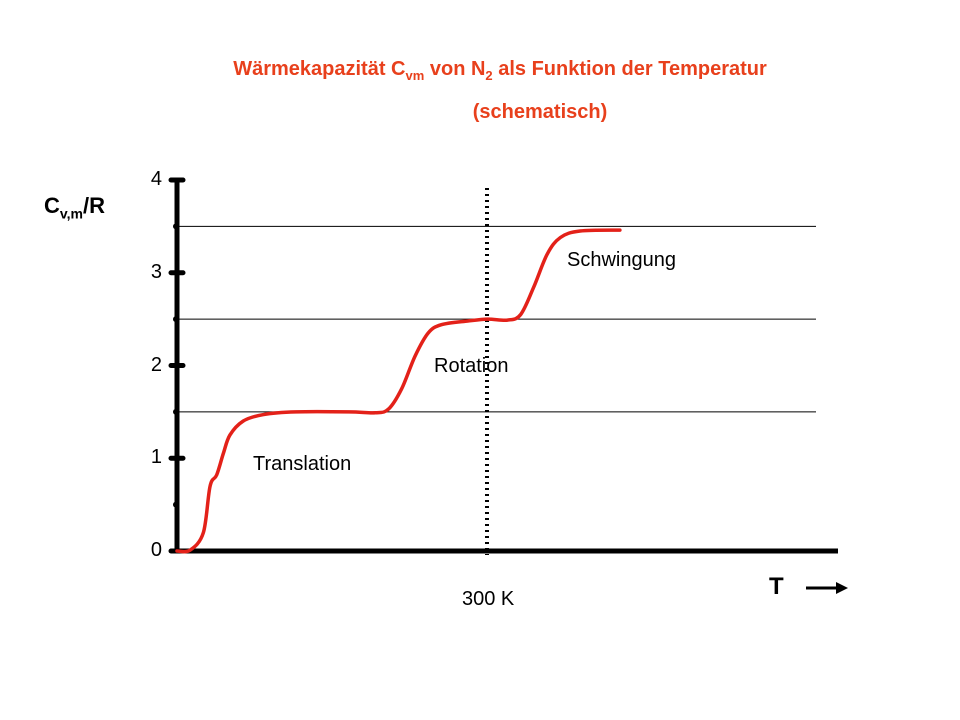  Describe the element at coordinates (156, 364) in the screenshot. I see `y-tick-label-2: 2` at that location.